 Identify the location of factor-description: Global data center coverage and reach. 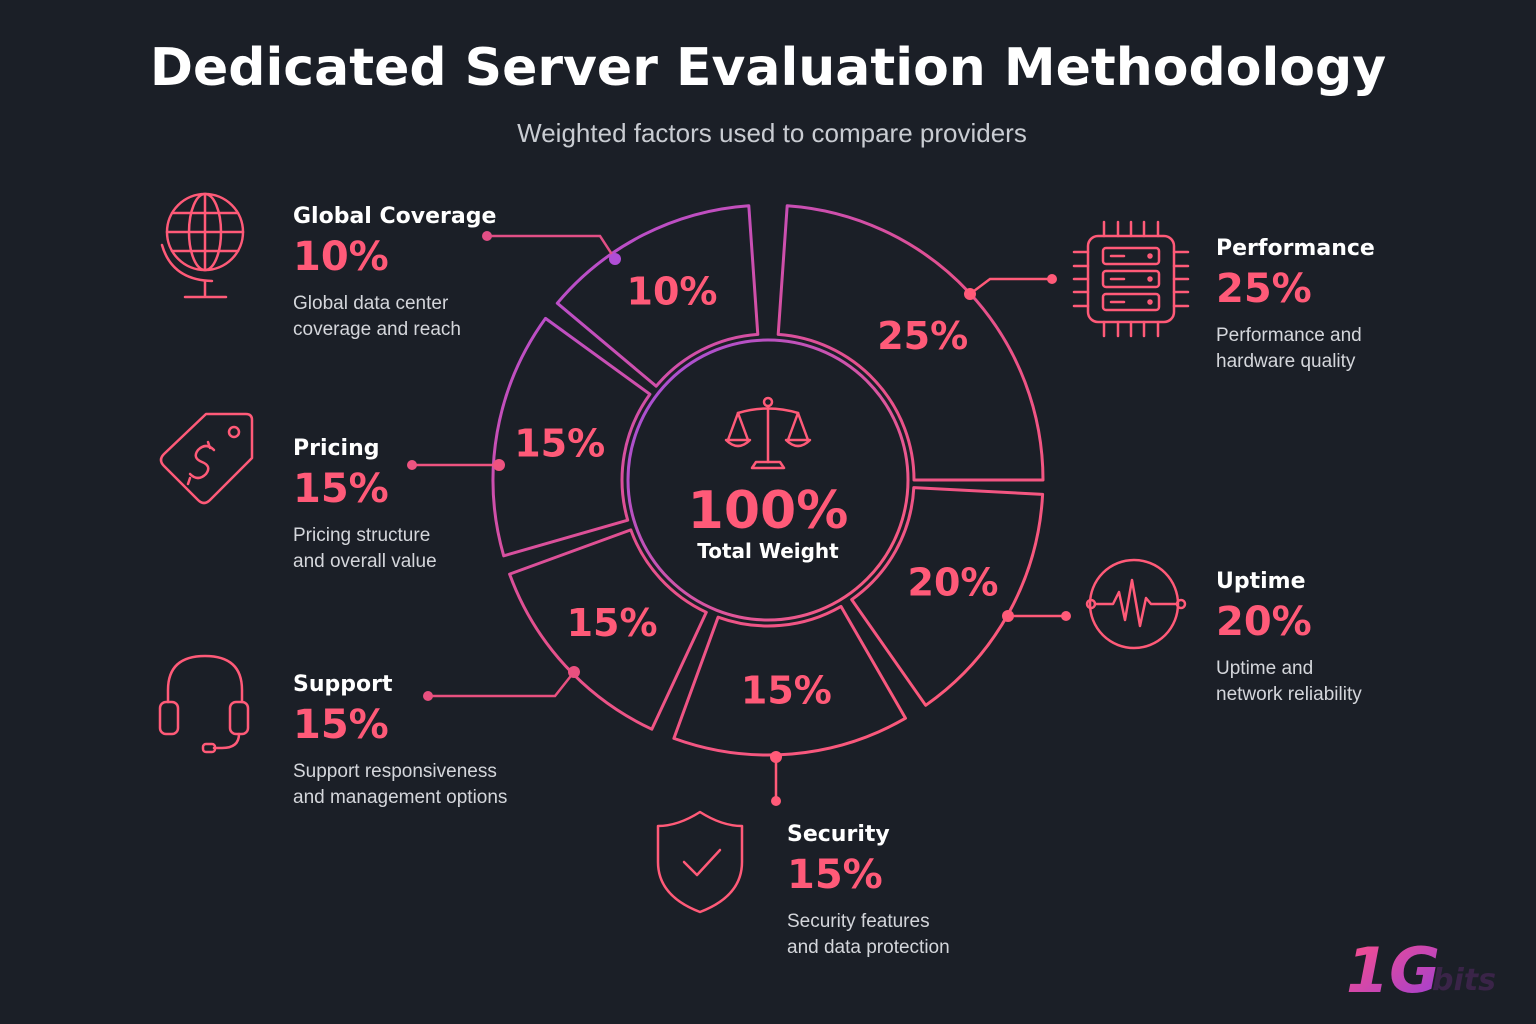
(377, 316).